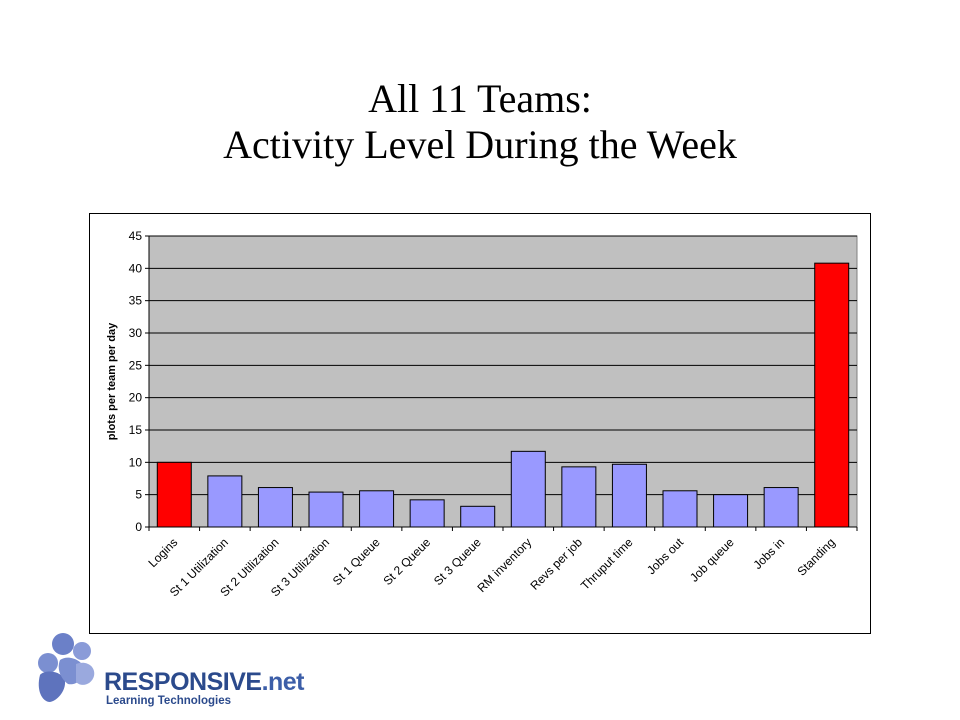  Describe the element at coordinates (136, 333) in the screenshot. I see `y-tick-label: 30` at that location.